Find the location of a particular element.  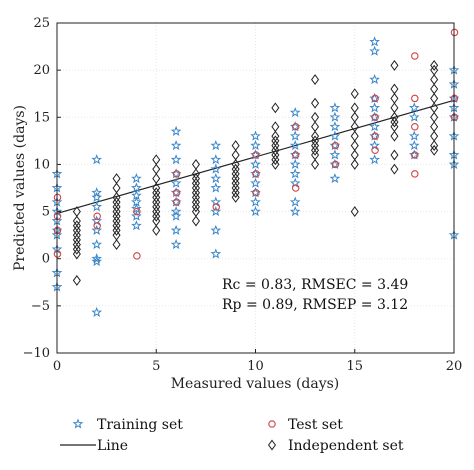

legend-marker-test is located at coordinates (272, 424).